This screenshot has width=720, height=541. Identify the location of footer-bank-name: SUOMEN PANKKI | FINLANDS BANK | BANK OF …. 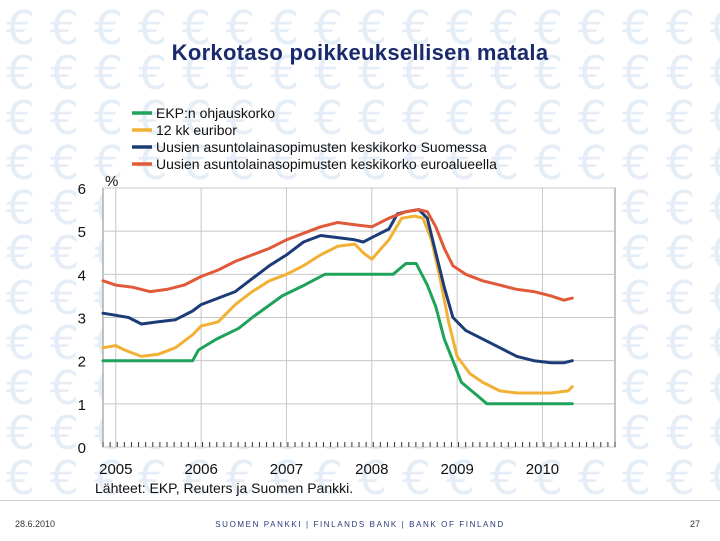
(360, 524).